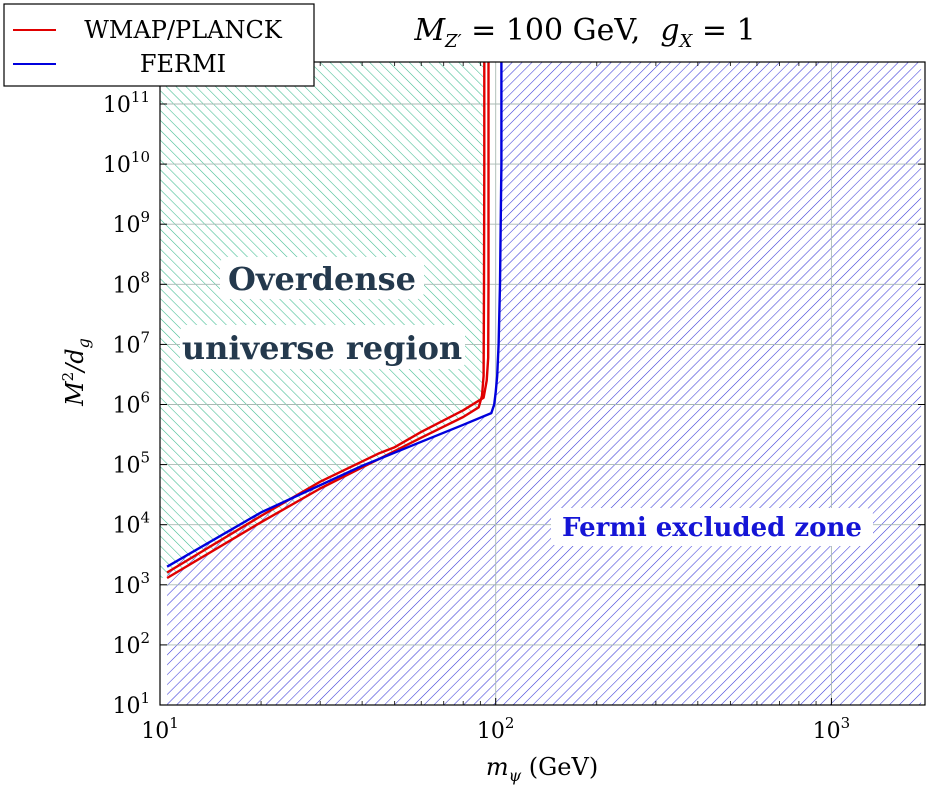  Describe the element at coordinates (131, 704) in the screenshot. I see `y-tick-label: 10¹` at that location.